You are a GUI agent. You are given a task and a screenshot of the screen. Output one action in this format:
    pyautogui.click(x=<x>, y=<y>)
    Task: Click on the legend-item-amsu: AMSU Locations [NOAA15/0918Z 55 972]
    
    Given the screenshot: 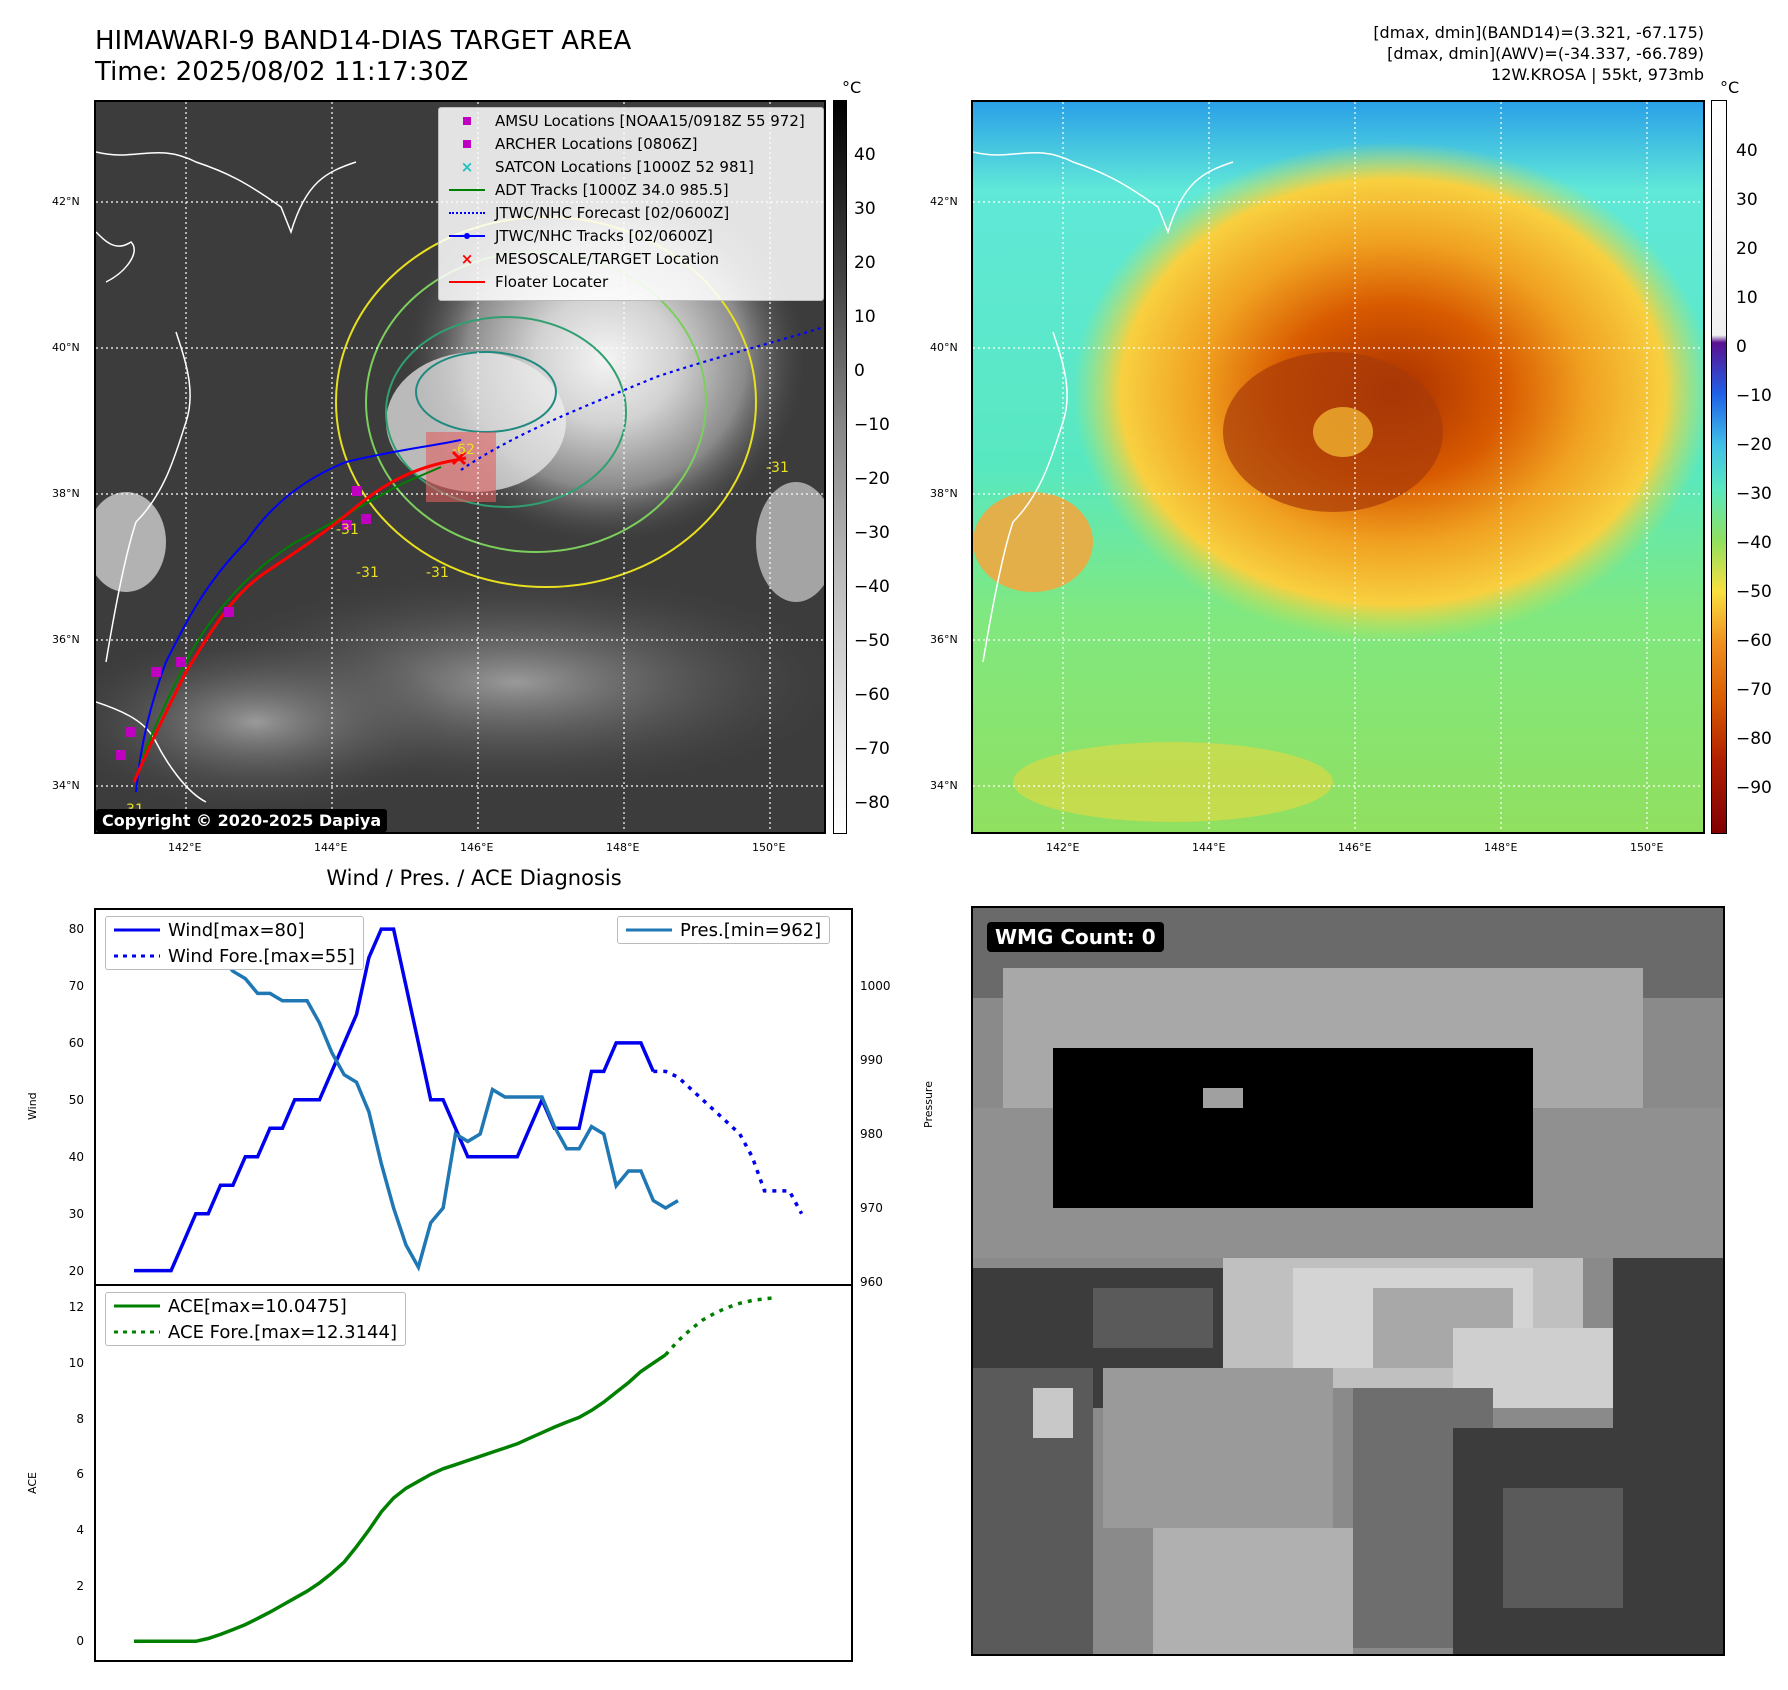 What is the action you would take?
    pyautogui.click(x=626, y=121)
    